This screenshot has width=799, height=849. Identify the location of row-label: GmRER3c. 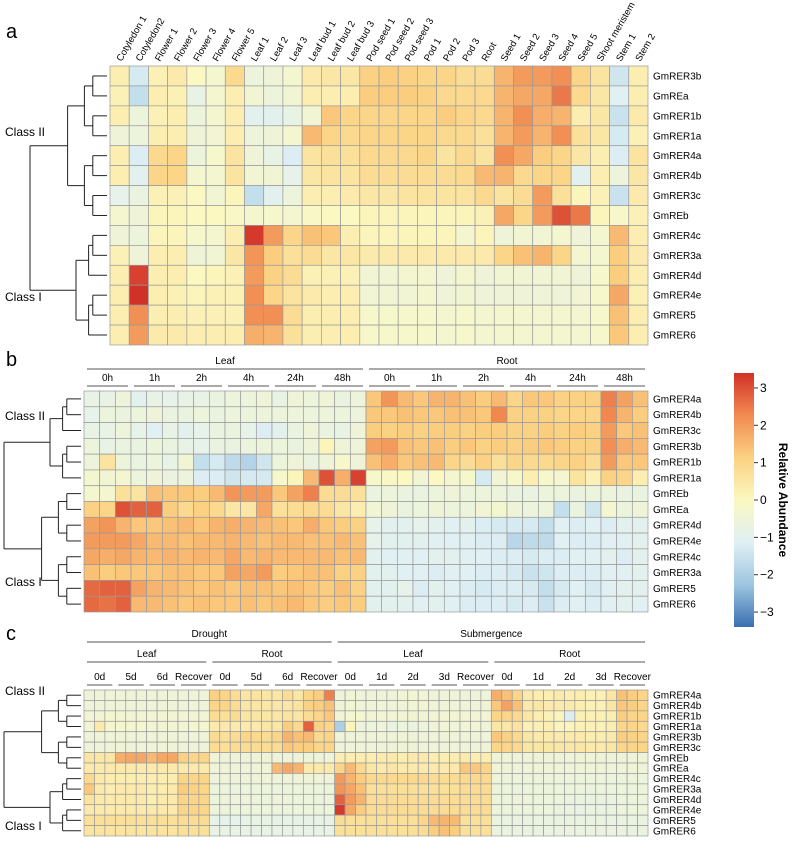
(677, 748).